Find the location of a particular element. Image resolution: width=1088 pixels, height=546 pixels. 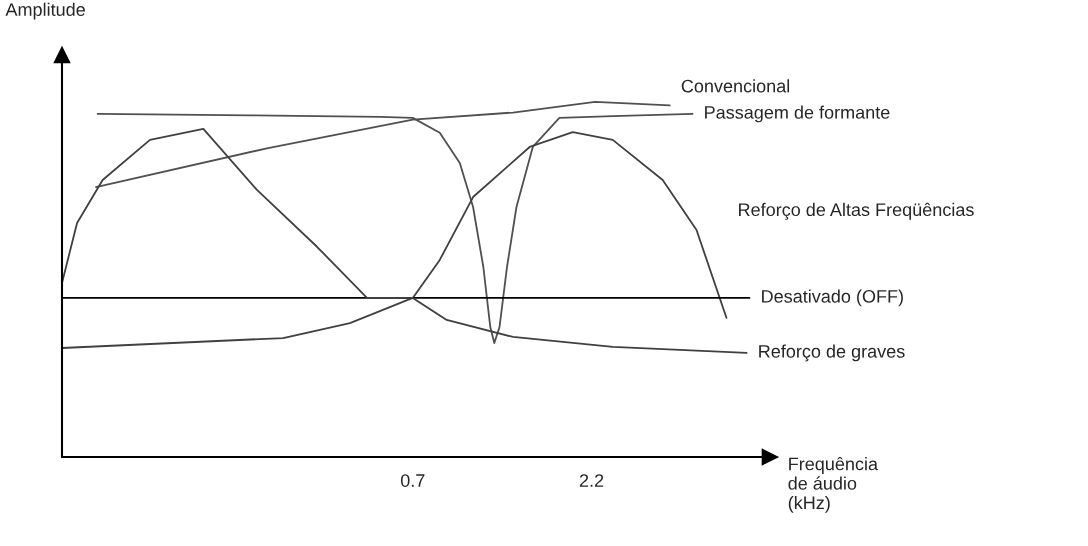

series-label: Passagem de formante is located at coordinates (797, 114).